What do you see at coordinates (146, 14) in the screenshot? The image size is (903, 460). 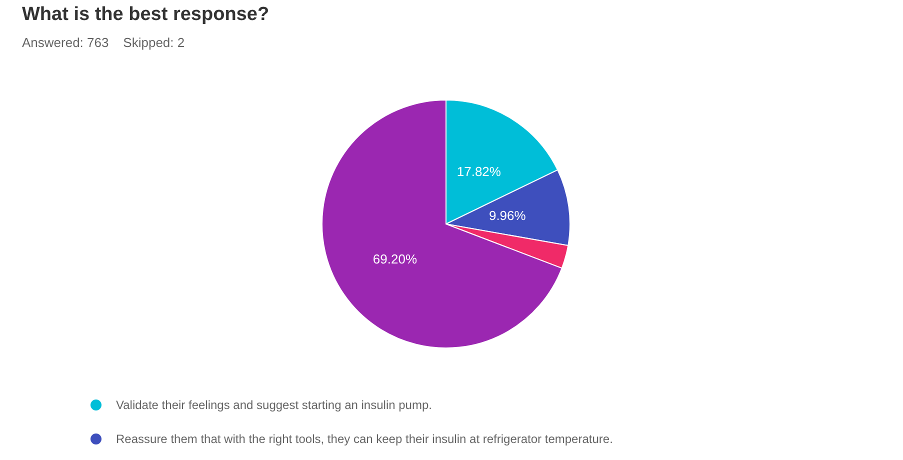 I see `chart-title: What is the best response?` at bounding box center [146, 14].